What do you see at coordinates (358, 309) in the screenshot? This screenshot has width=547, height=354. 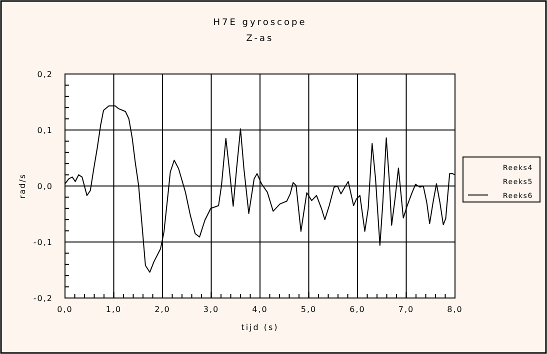 I see `x-tick-label: 6,0` at bounding box center [358, 309].